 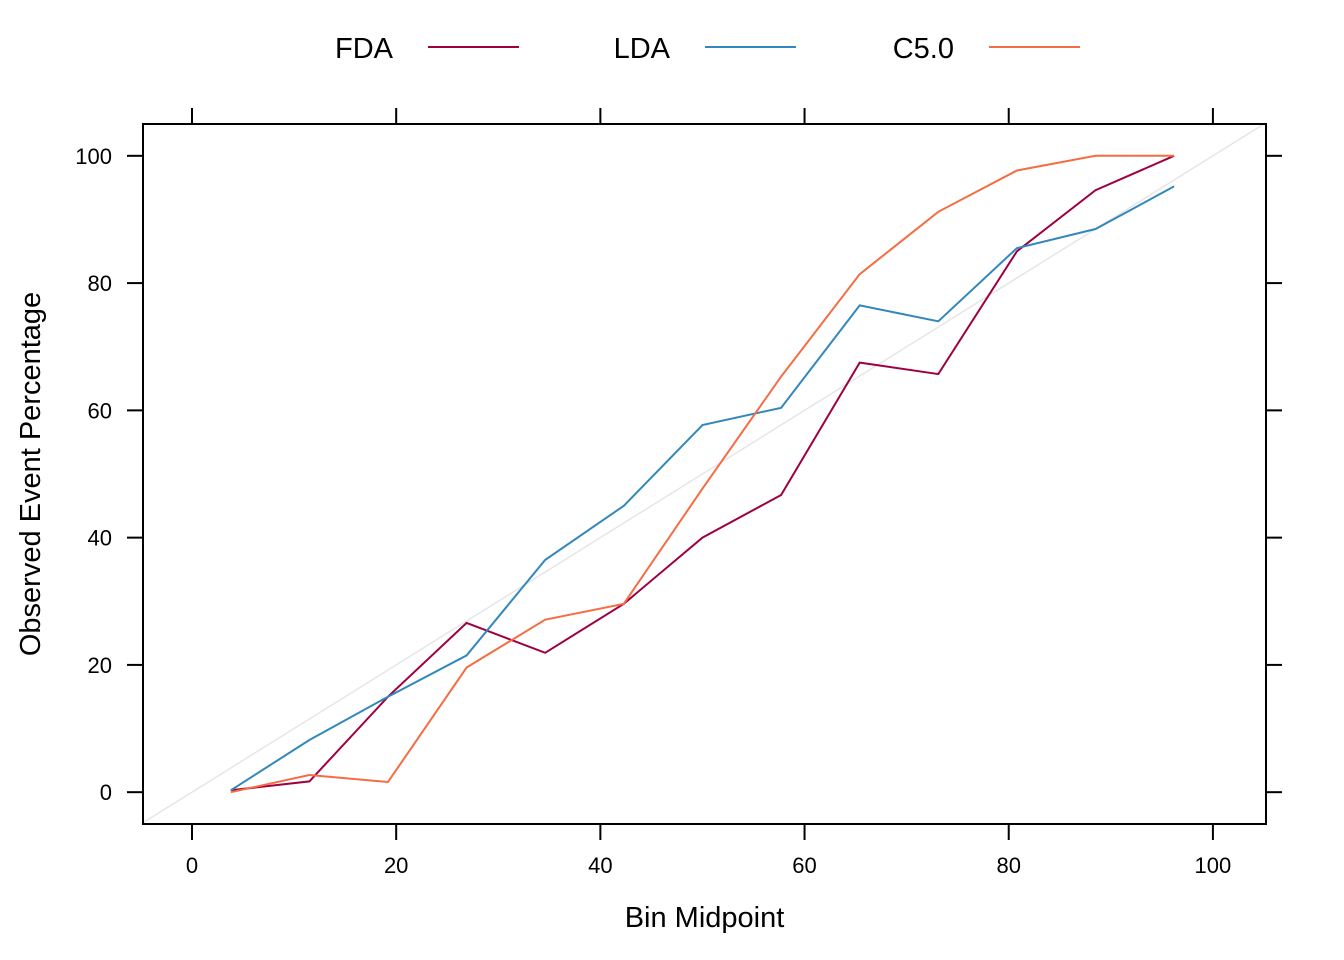 I want to click on x-tick-label: 60, so click(x=804, y=865).